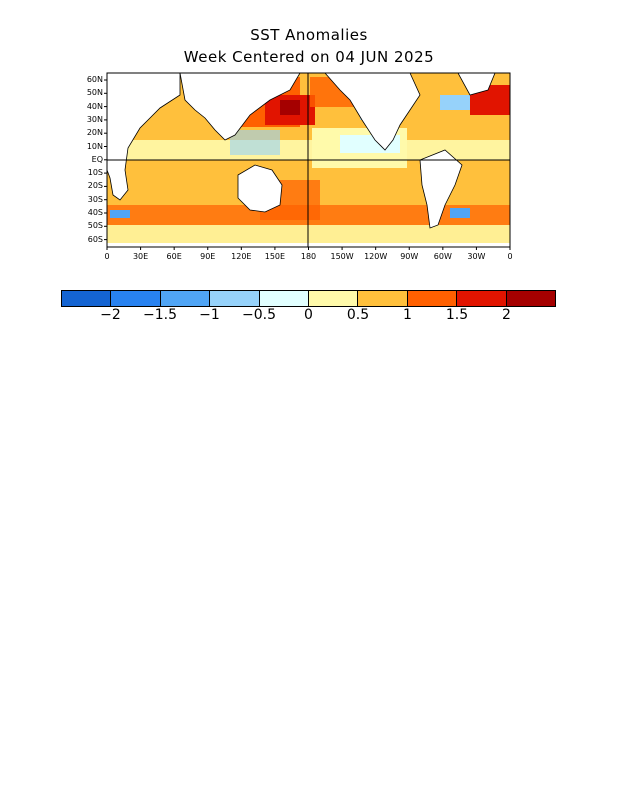  I want to click on colorbar-label: −2, so click(110, 315).